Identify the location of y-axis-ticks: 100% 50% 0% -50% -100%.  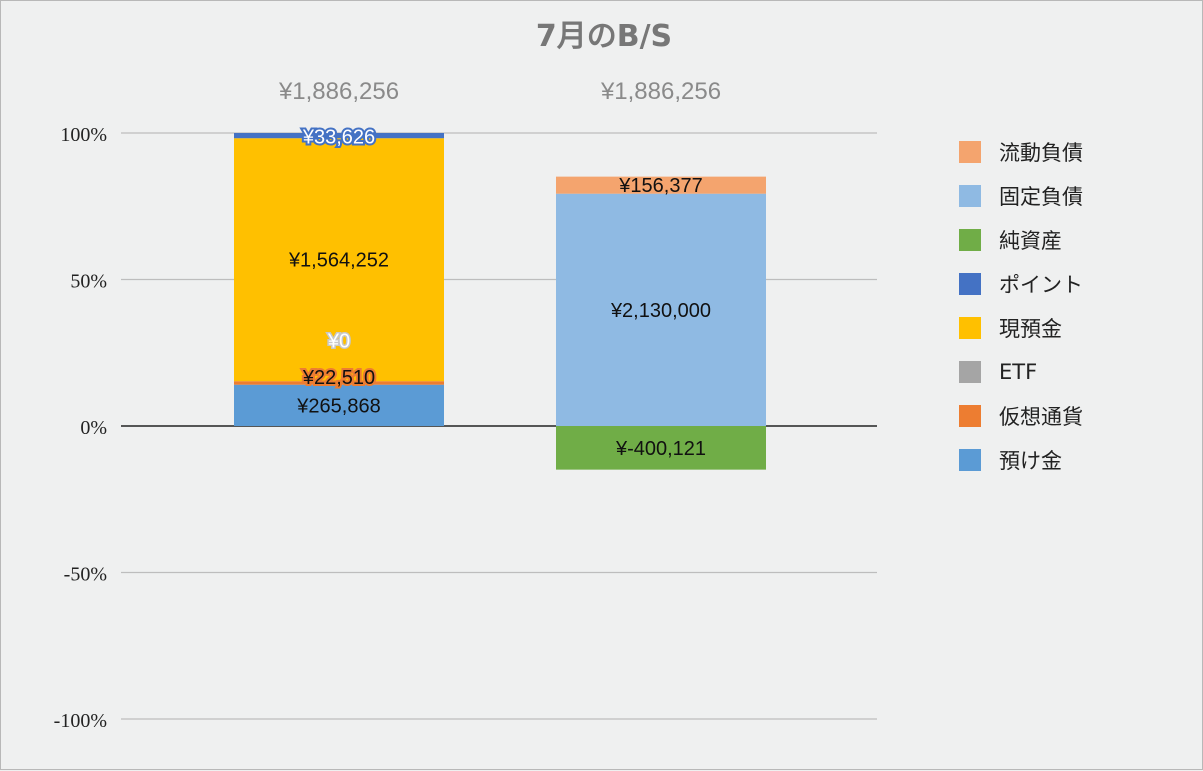
(80, 428).